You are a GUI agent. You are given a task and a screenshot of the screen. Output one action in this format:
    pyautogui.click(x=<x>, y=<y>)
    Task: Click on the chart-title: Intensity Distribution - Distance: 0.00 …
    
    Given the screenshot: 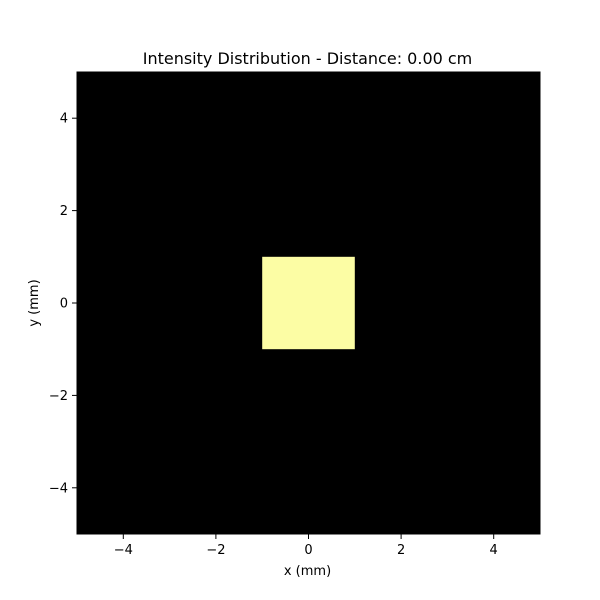 What is the action you would take?
    pyautogui.click(x=308, y=58)
    